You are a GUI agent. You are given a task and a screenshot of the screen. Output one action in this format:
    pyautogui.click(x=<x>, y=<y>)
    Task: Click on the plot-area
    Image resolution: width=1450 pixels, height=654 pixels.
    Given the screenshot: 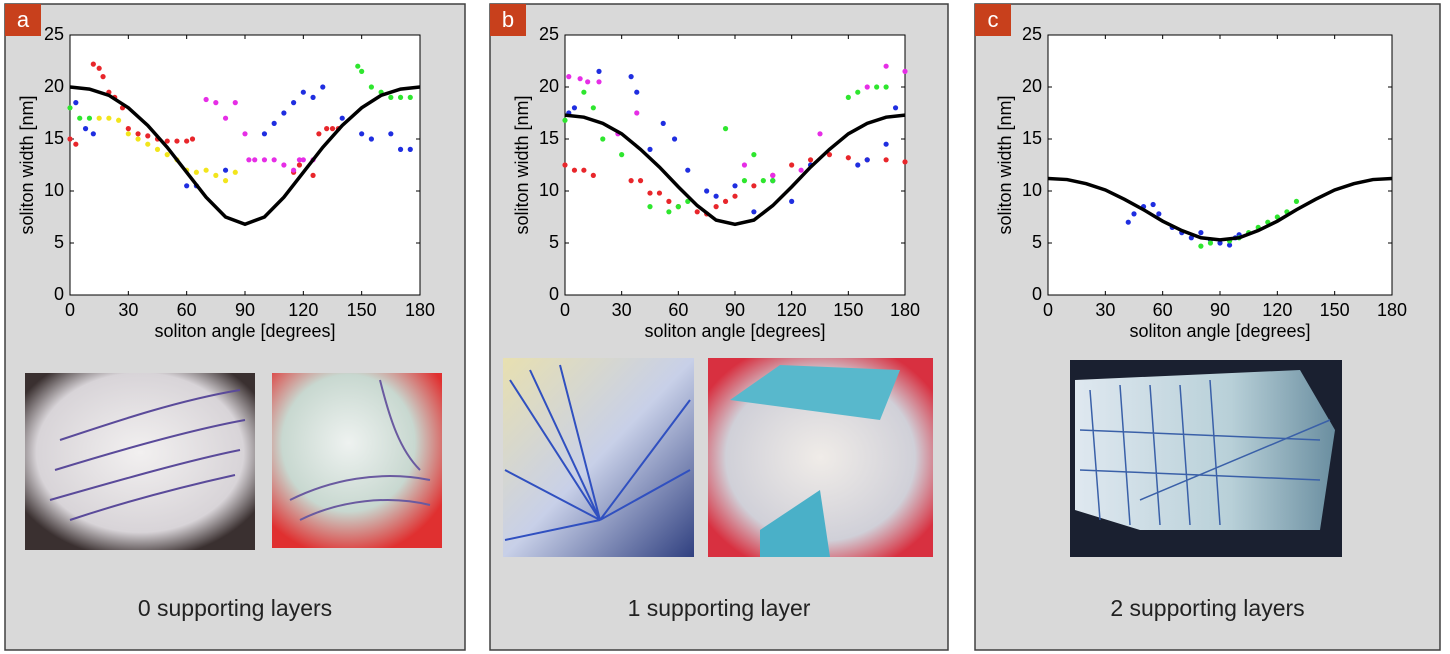 What is the action you would take?
    pyautogui.click(x=1220, y=165)
    